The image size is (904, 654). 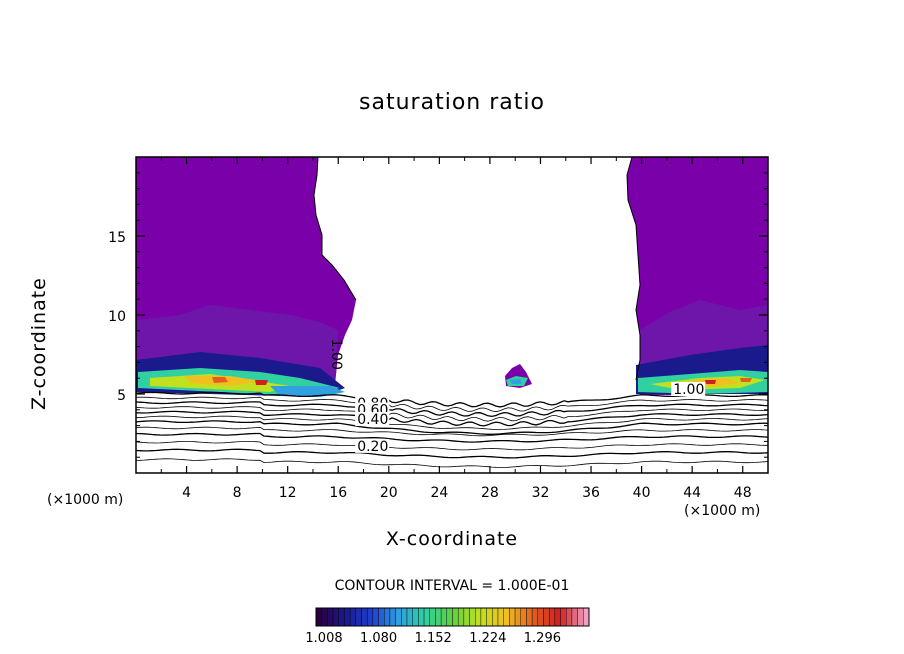 I want to click on x-tick-label: 44, so click(x=692, y=493).